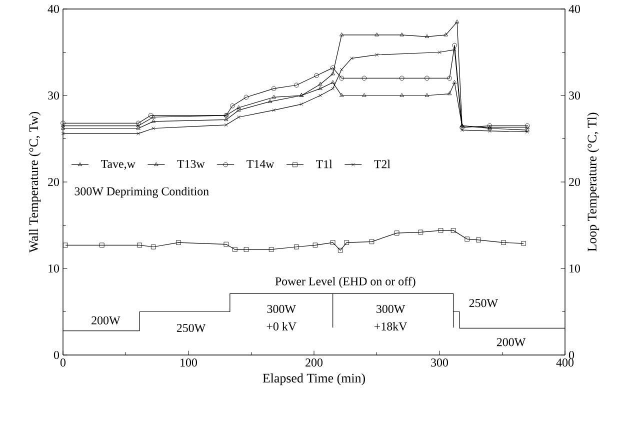  I want to click on y2-tick-label: 20, so click(574, 182).